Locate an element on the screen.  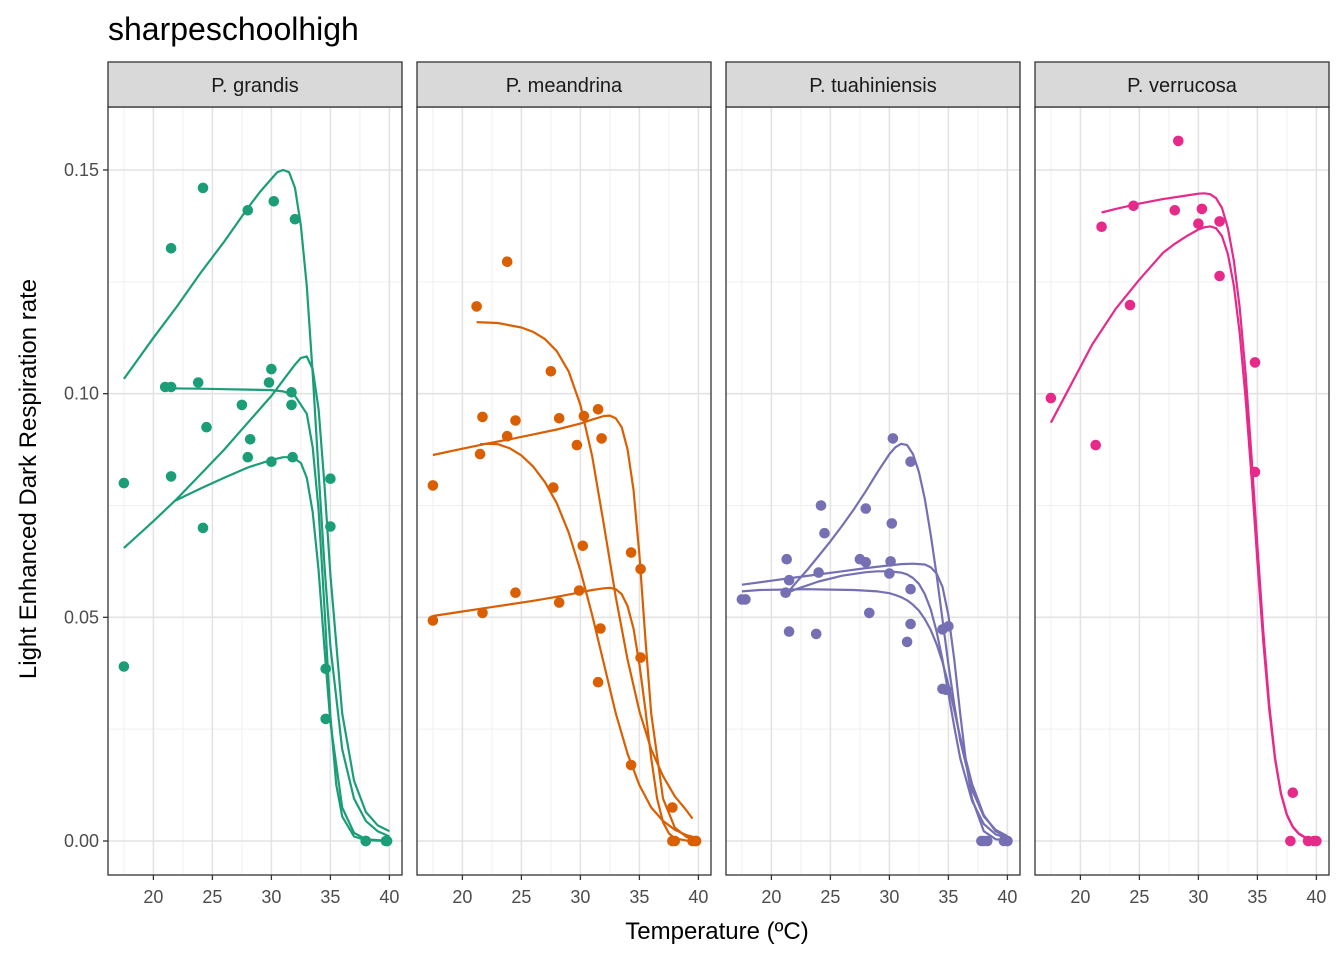
y-tick-label: 0.15 is located at coordinates (81, 170).